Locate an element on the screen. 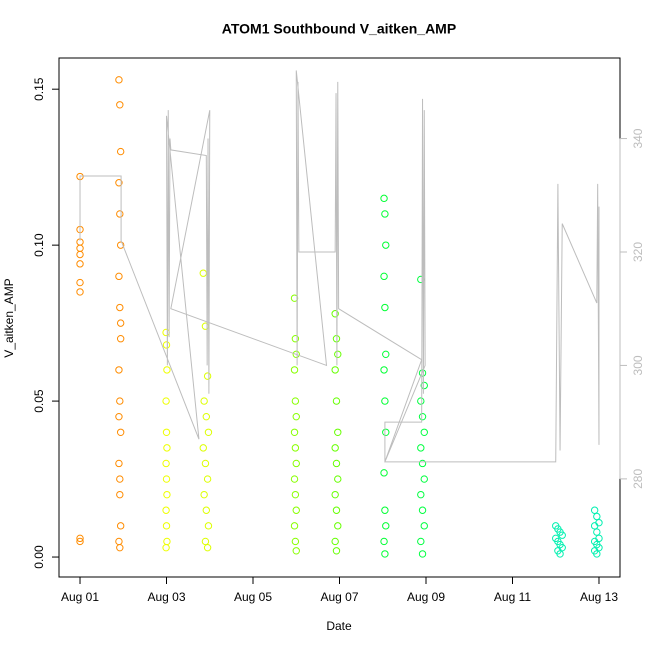 The width and height of the screenshot is (650, 650). x-tick-label: Aug 07 is located at coordinates (339, 597).